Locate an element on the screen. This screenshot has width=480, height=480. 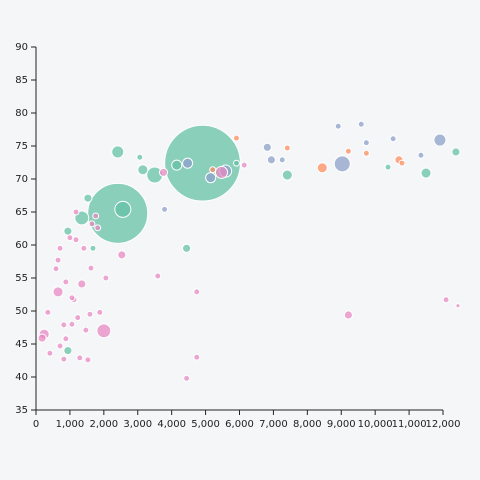
y-tick-label: 40 is located at coordinates (21, 377).